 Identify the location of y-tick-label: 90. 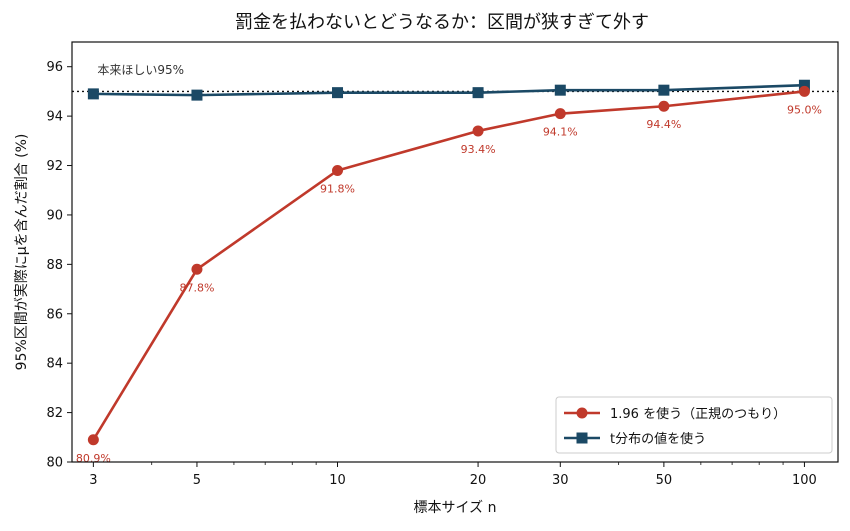
(54, 215).